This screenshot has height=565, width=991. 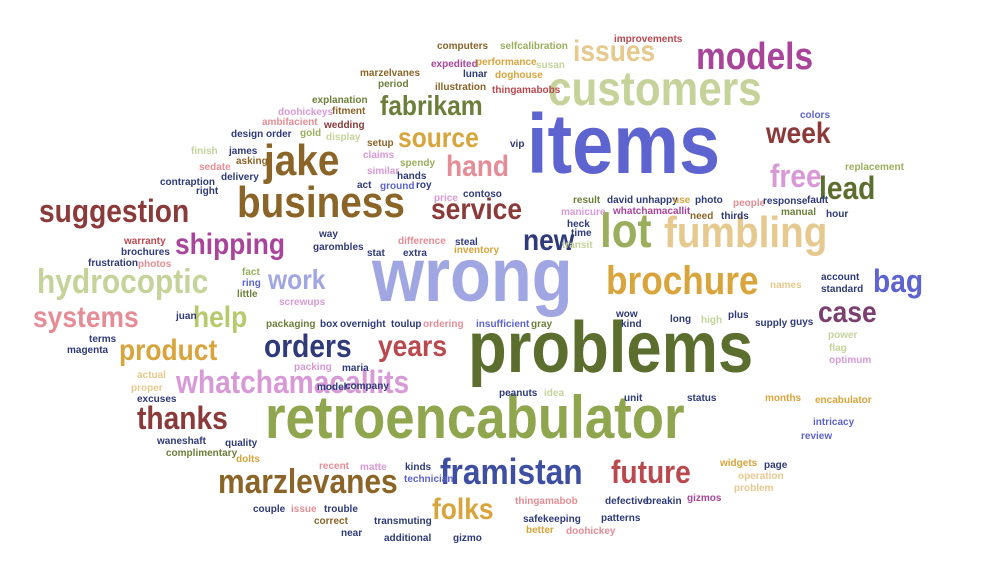 What do you see at coordinates (393, 84) in the screenshot?
I see `cloud-word-period: period` at bounding box center [393, 84].